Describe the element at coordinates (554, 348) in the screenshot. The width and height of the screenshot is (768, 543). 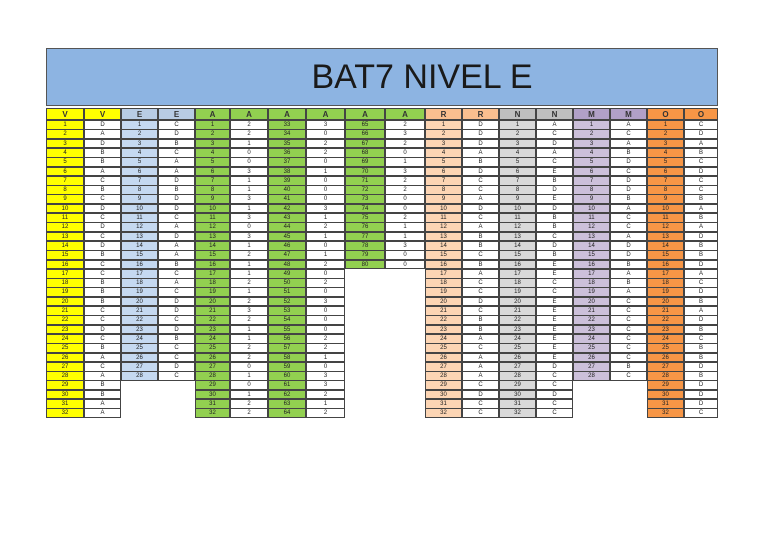
I see `table-cell: E` at that location.